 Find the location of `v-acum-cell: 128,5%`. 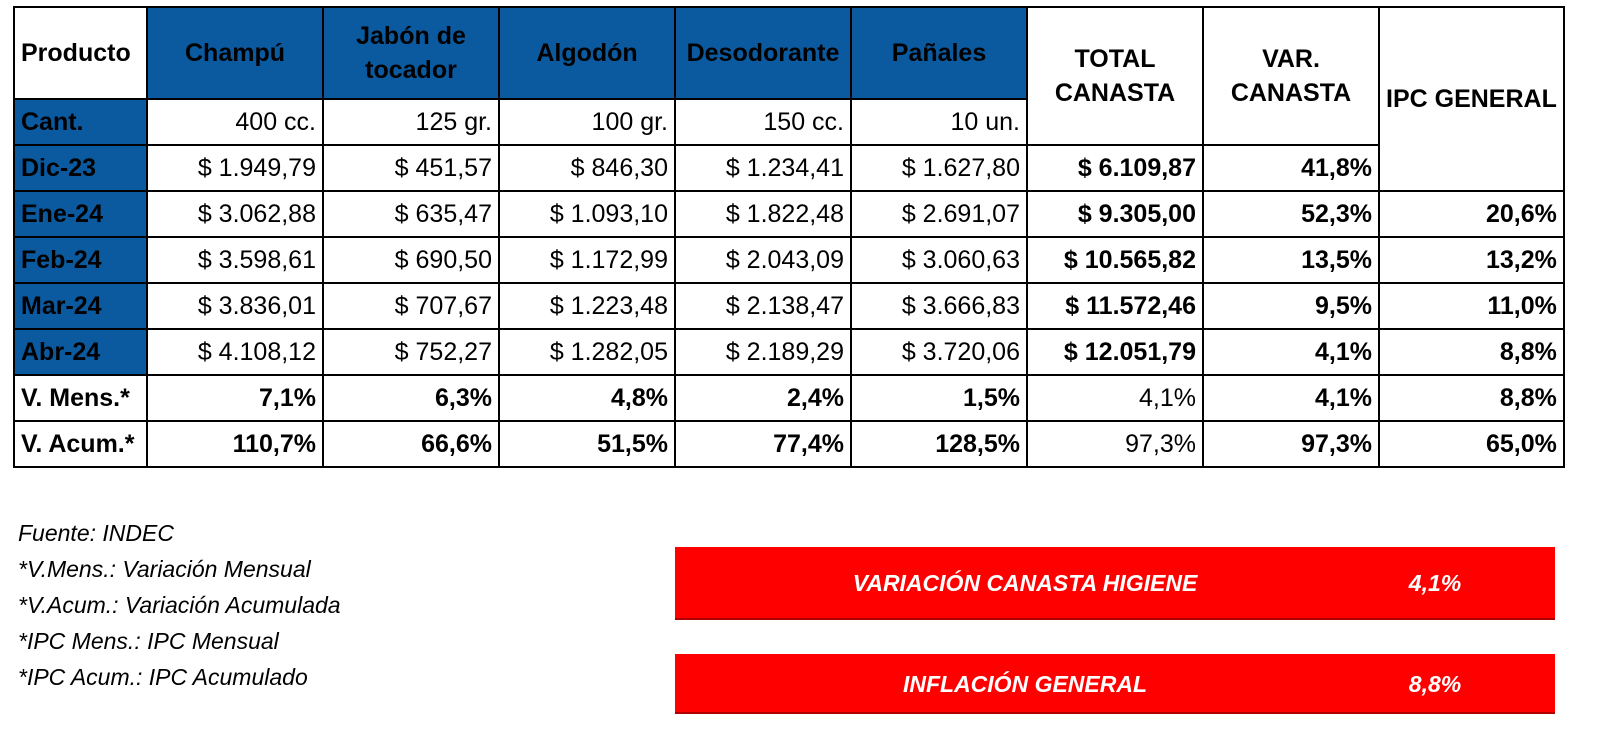

v-acum-cell: 128,5% is located at coordinates (939, 444).